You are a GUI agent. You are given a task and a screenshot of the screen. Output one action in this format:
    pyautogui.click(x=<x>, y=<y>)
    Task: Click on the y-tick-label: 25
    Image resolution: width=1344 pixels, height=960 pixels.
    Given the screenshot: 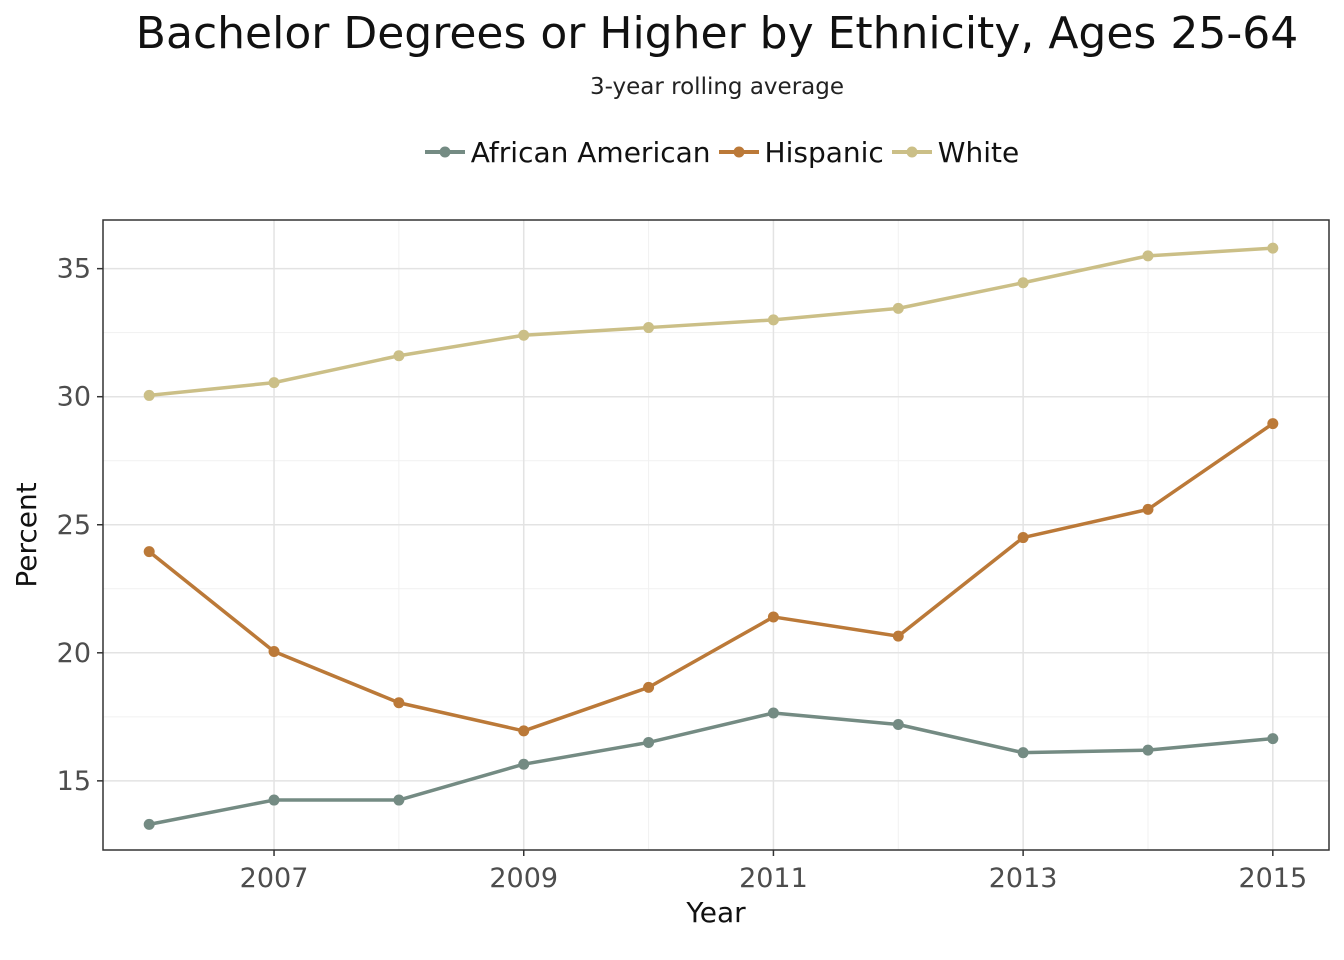 What is the action you would take?
    pyautogui.click(x=74, y=525)
    